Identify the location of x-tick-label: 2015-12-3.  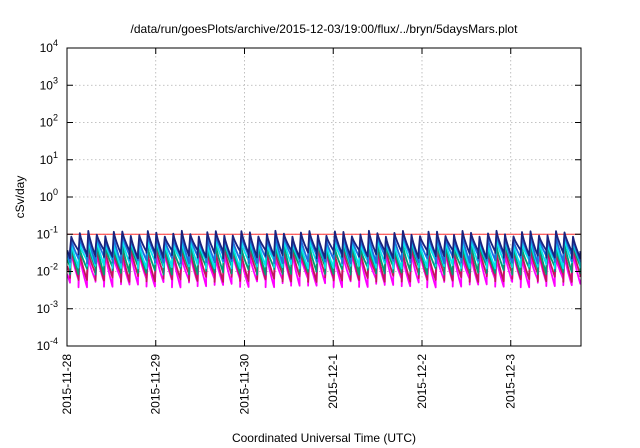
(511, 381).